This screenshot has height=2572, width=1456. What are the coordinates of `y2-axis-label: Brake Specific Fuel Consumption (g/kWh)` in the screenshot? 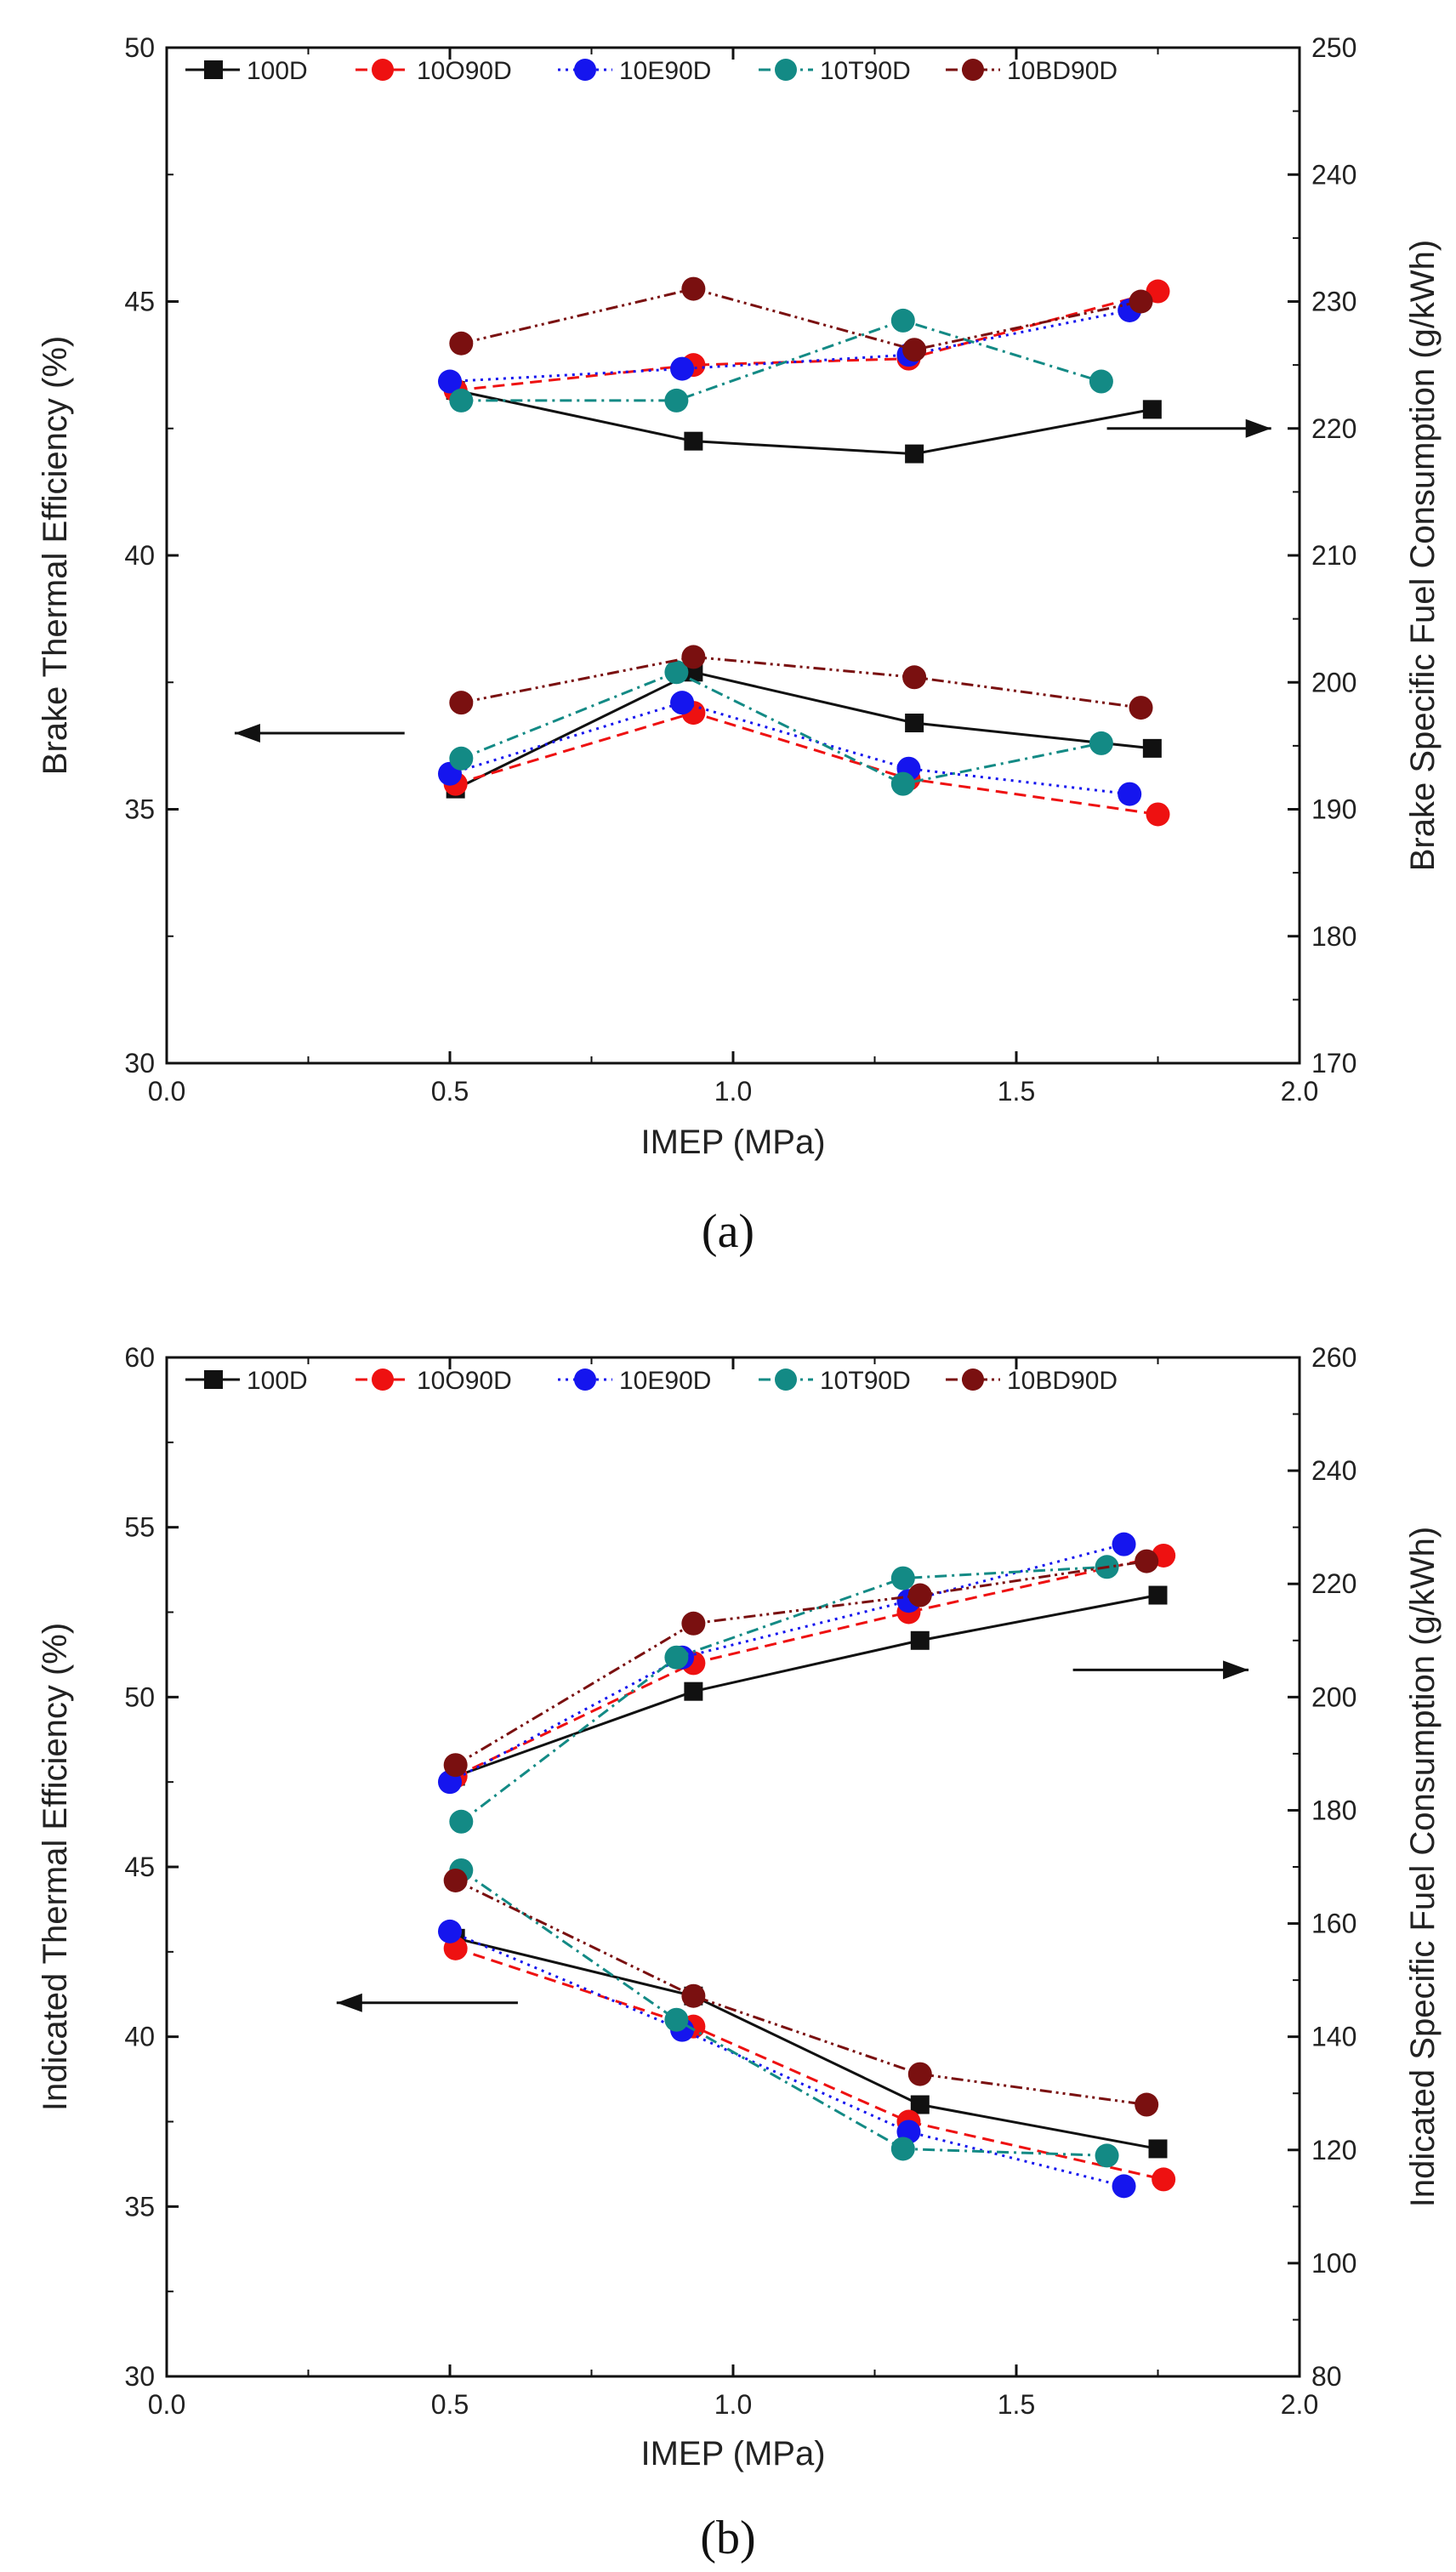 It's located at (1423, 556).